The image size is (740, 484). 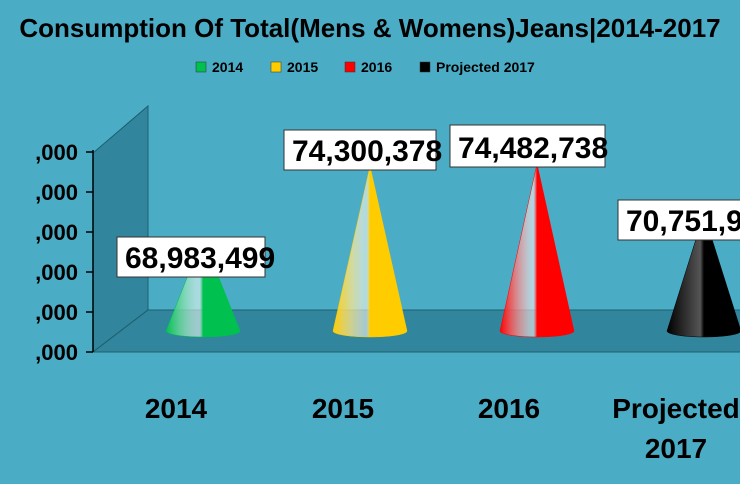 I want to click on chart-legend: 2014 2015 2016 Projected 2017, so click(x=365, y=67).